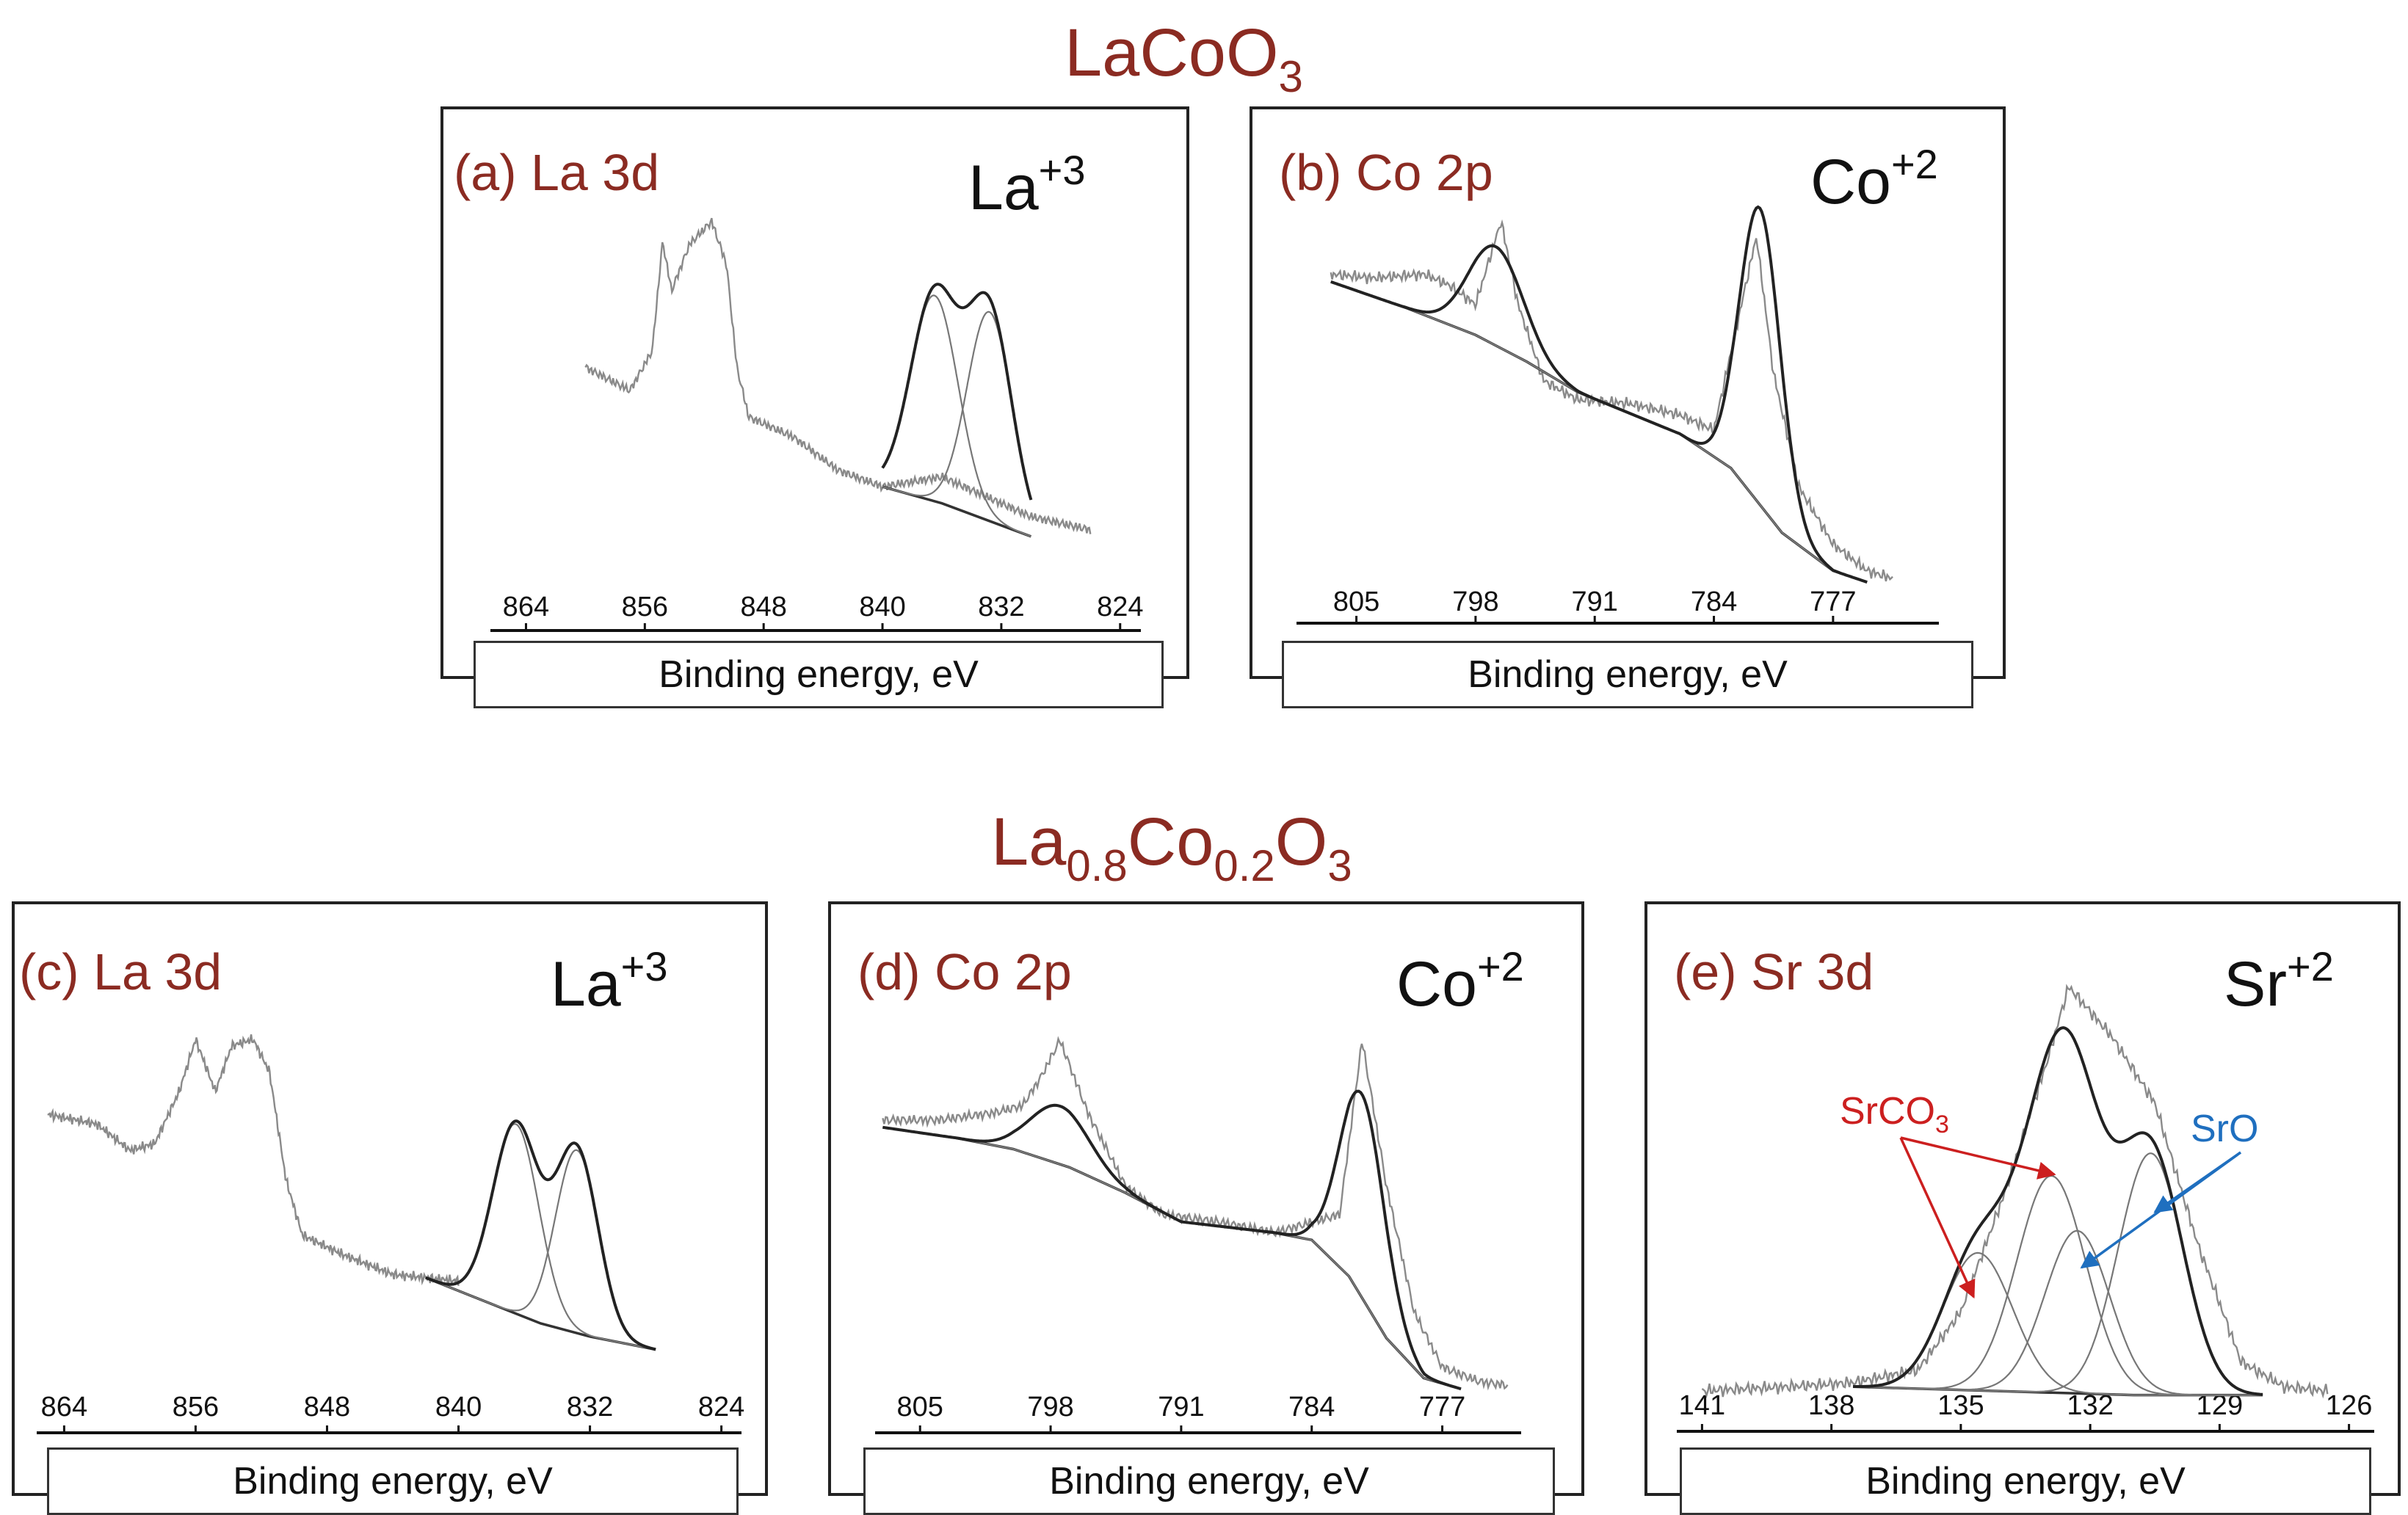 This screenshot has height=1515, width=2408. I want to click on tick-label: 135, so click(1960, 1405).